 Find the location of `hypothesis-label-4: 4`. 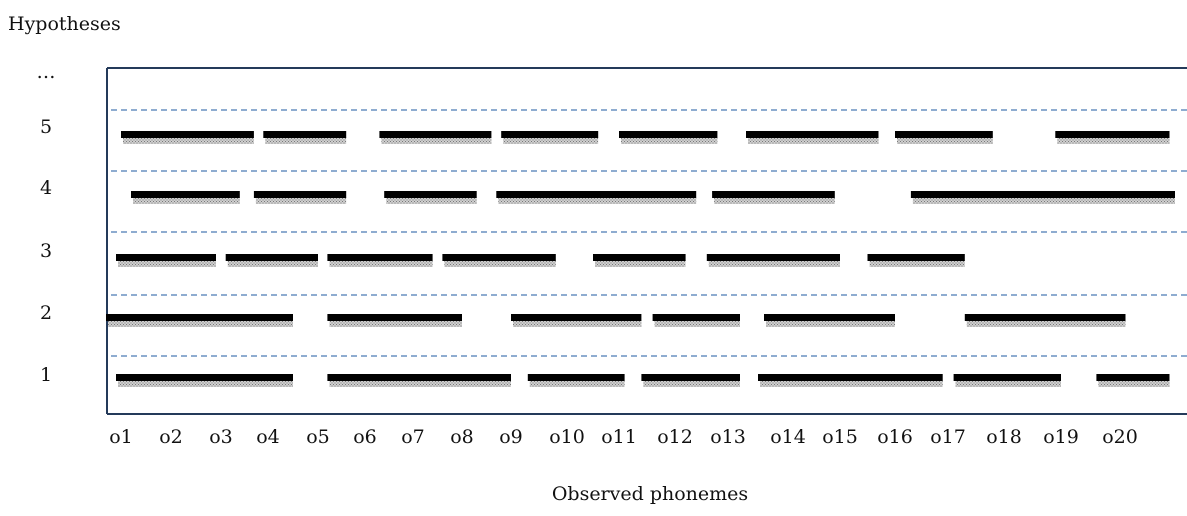

hypothesis-label-4: 4 is located at coordinates (46, 188).